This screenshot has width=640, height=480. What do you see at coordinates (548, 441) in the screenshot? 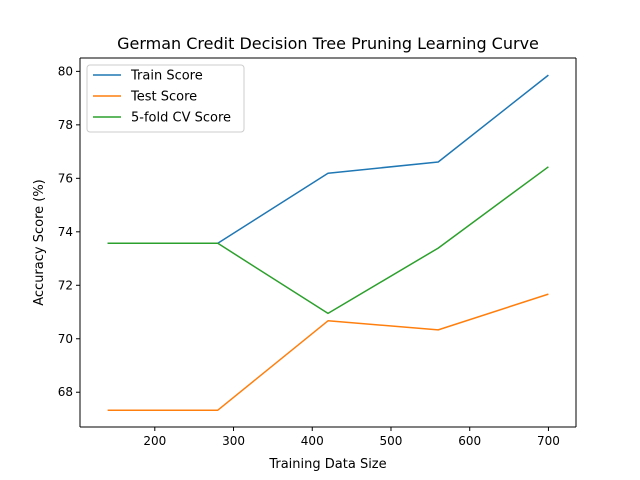
I see `x-tick-label: 700` at bounding box center [548, 441].